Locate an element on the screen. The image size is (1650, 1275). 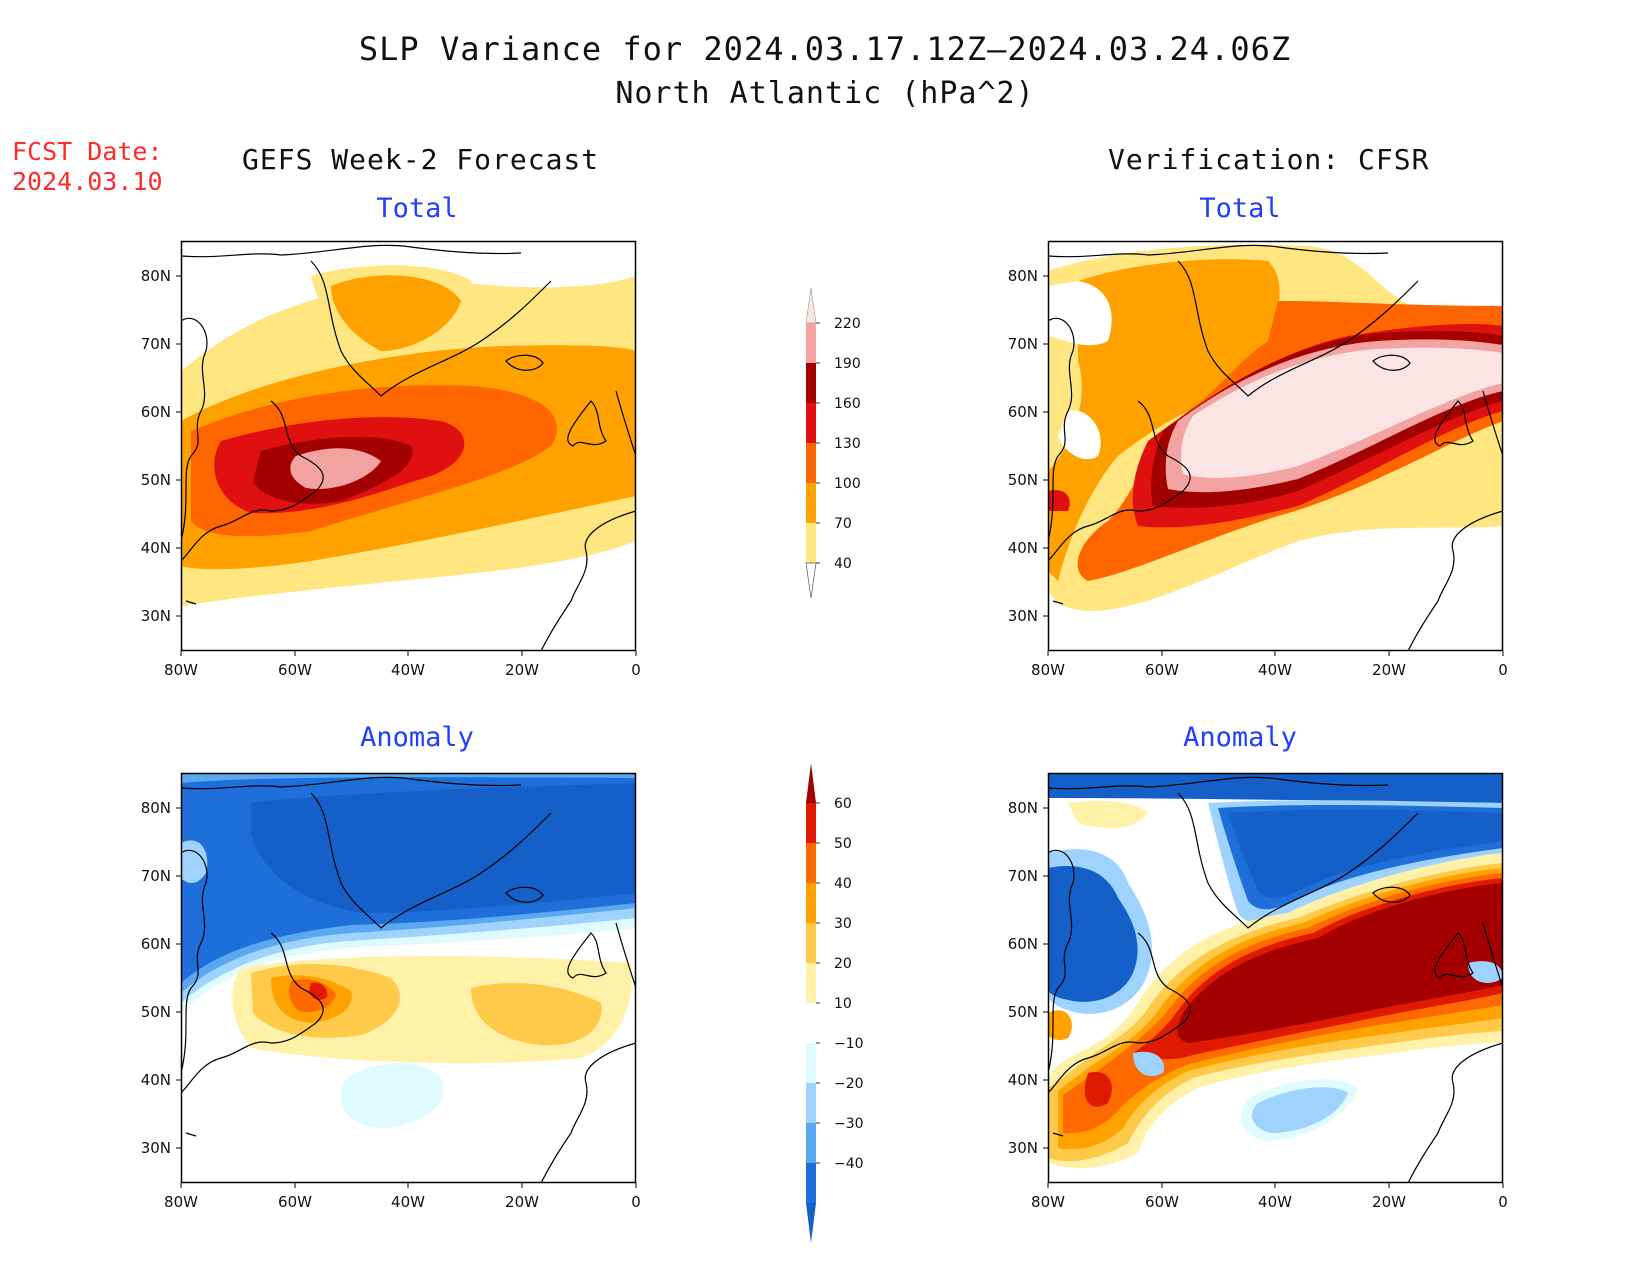
colorbar-label: −10 is located at coordinates (849, 1044).